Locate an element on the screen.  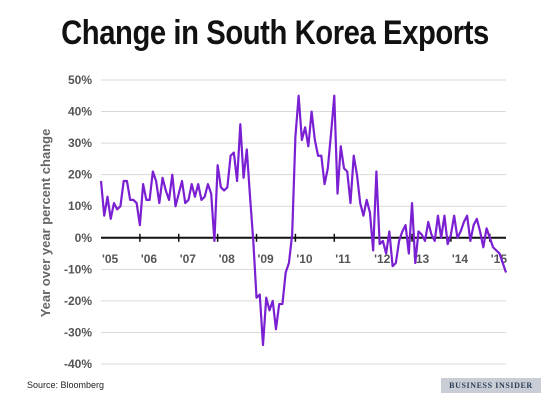
y-tick-label: 20% is located at coordinates (80, 175).